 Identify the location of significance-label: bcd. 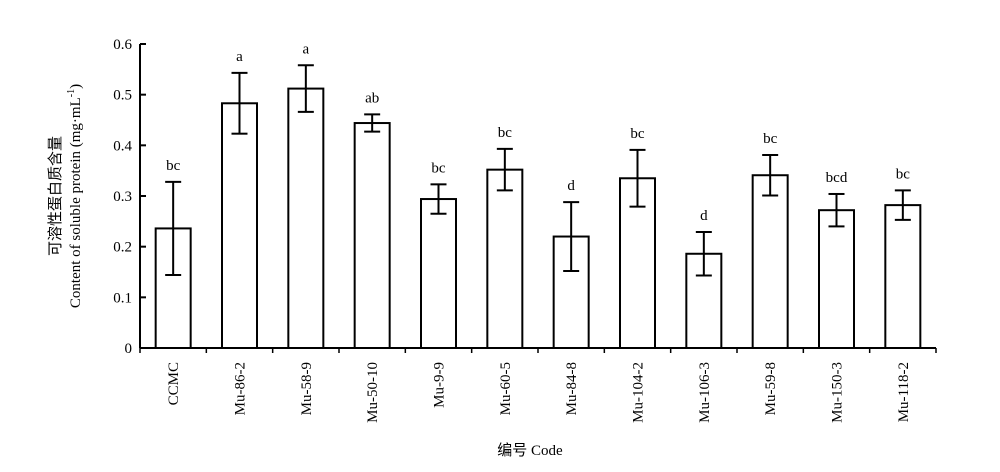
(837, 178).